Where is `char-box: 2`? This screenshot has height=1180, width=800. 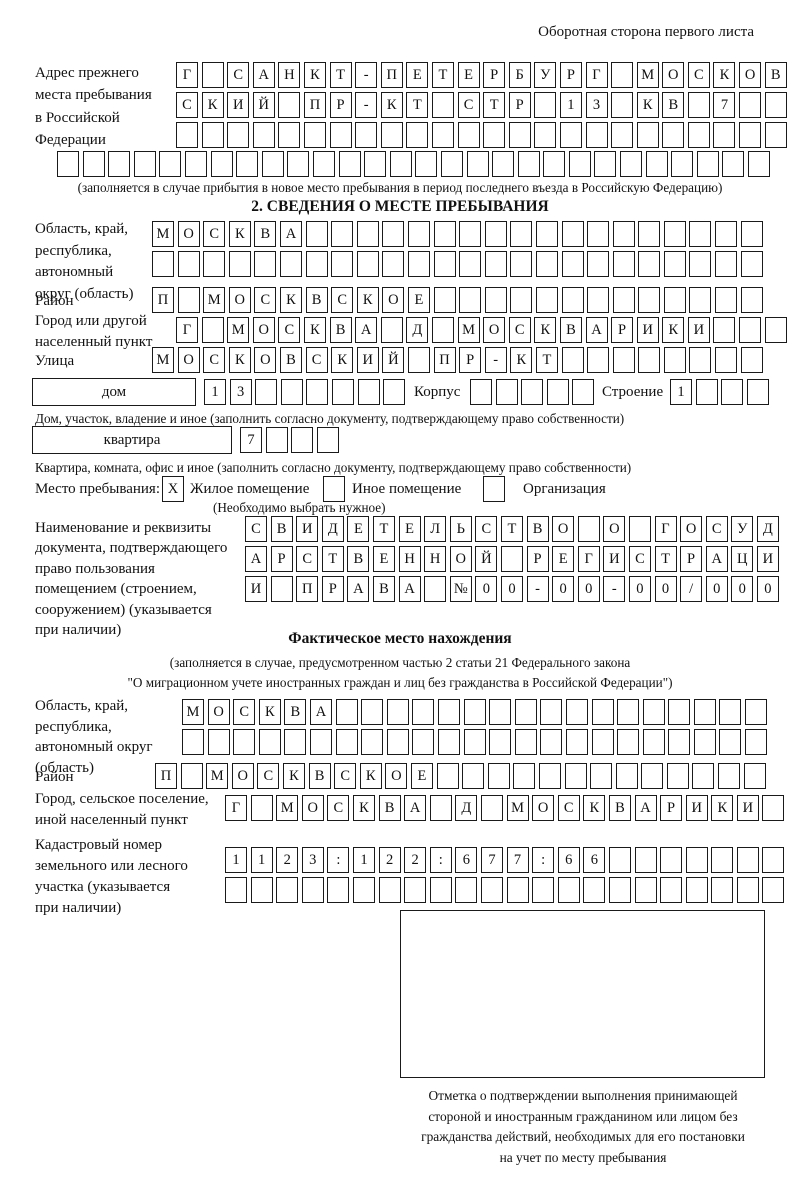 char-box: 2 is located at coordinates (415, 860).